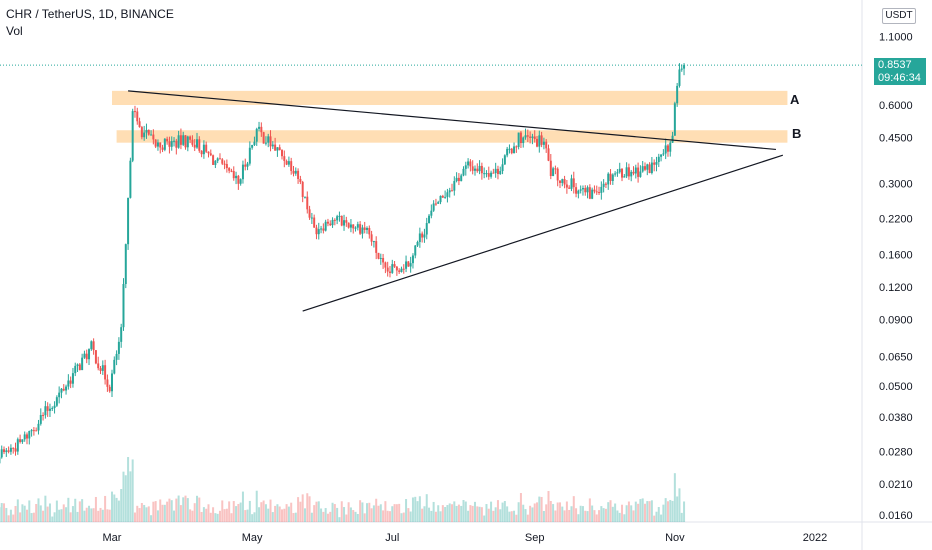 The image size is (932, 550). What do you see at coordinates (899, 78) in the screenshot?
I see `bar-countdown: 09:46:34` at bounding box center [899, 78].